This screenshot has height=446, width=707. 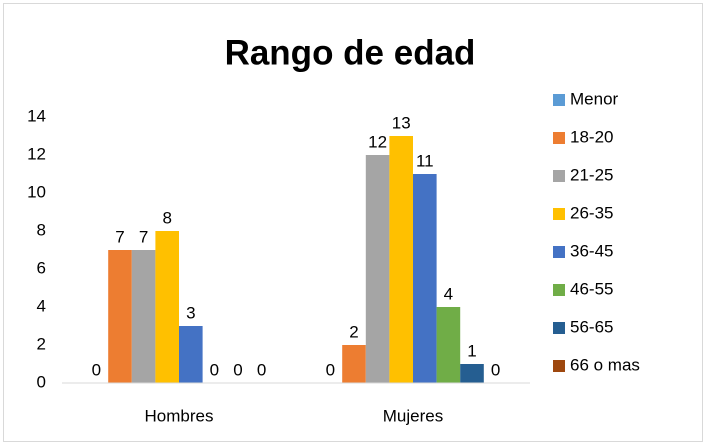 I want to click on chart-title: Rango de edad, so click(x=350, y=52).